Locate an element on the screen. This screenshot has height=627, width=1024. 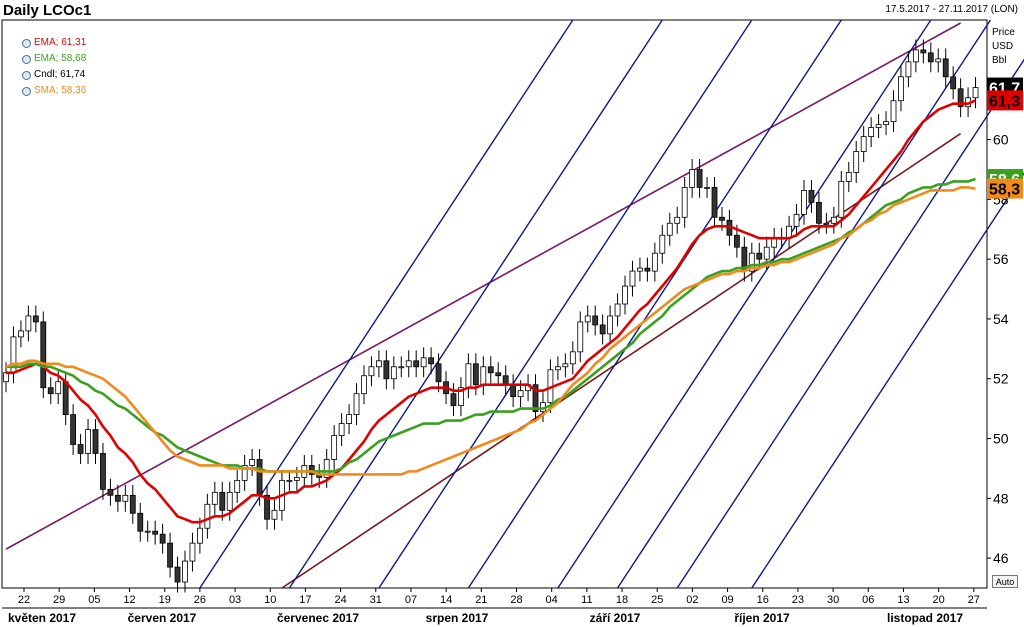
x-tick-label: 13 is located at coordinates (903, 600).